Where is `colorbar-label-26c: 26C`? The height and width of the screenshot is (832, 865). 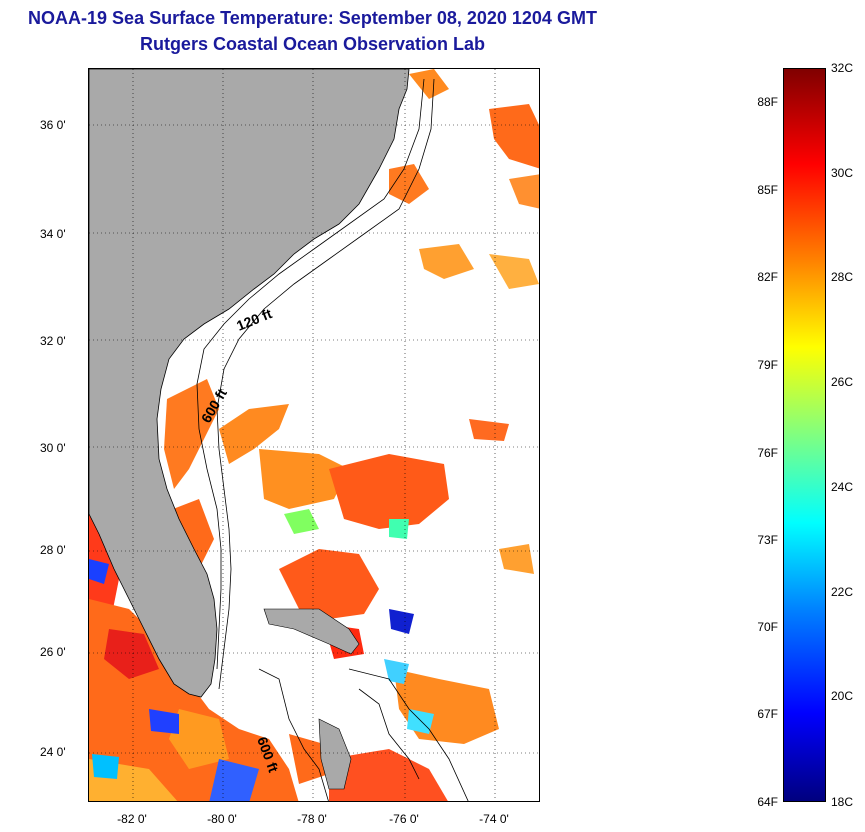 colorbar-label-26c: 26C is located at coordinates (842, 382).